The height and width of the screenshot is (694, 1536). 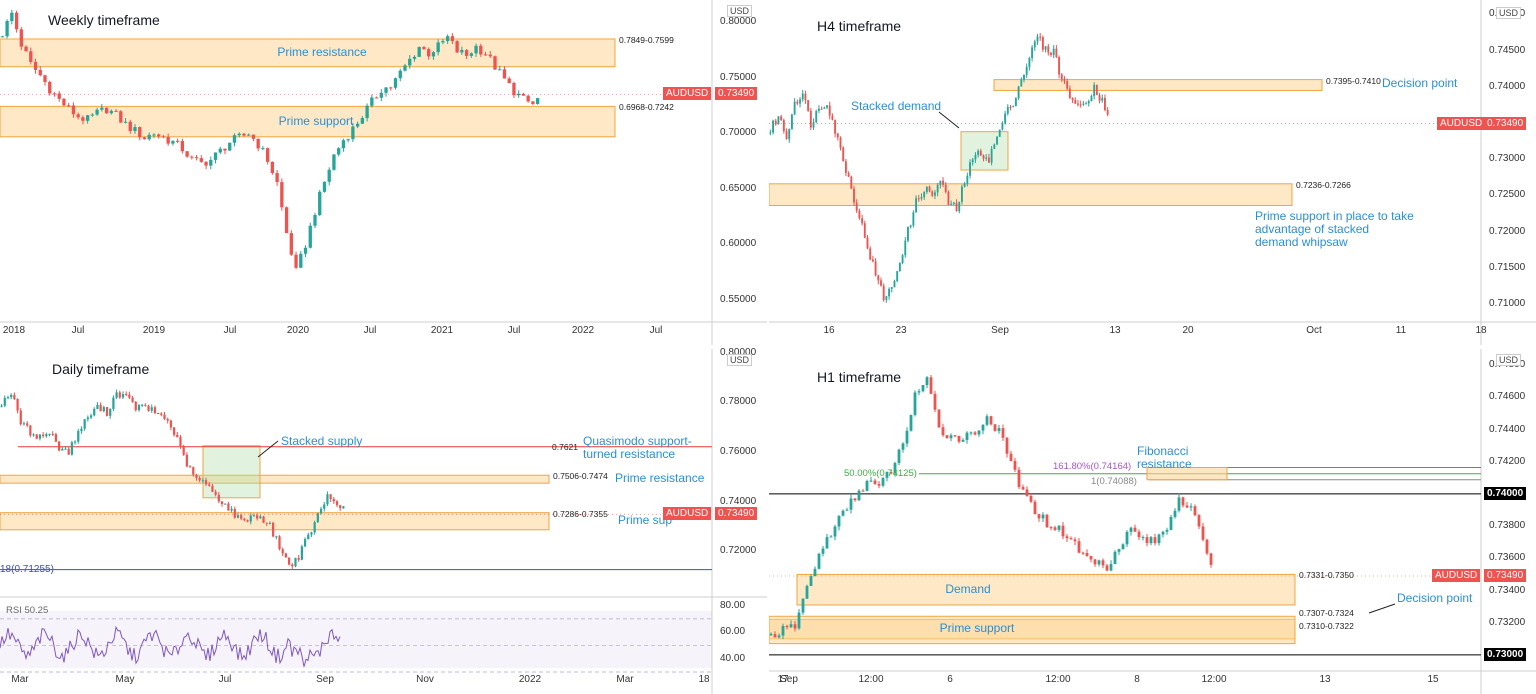 What do you see at coordinates (1507, 526) in the screenshot?
I see `price-tick-label: 0.73800` at bounding box center [1507, 526].